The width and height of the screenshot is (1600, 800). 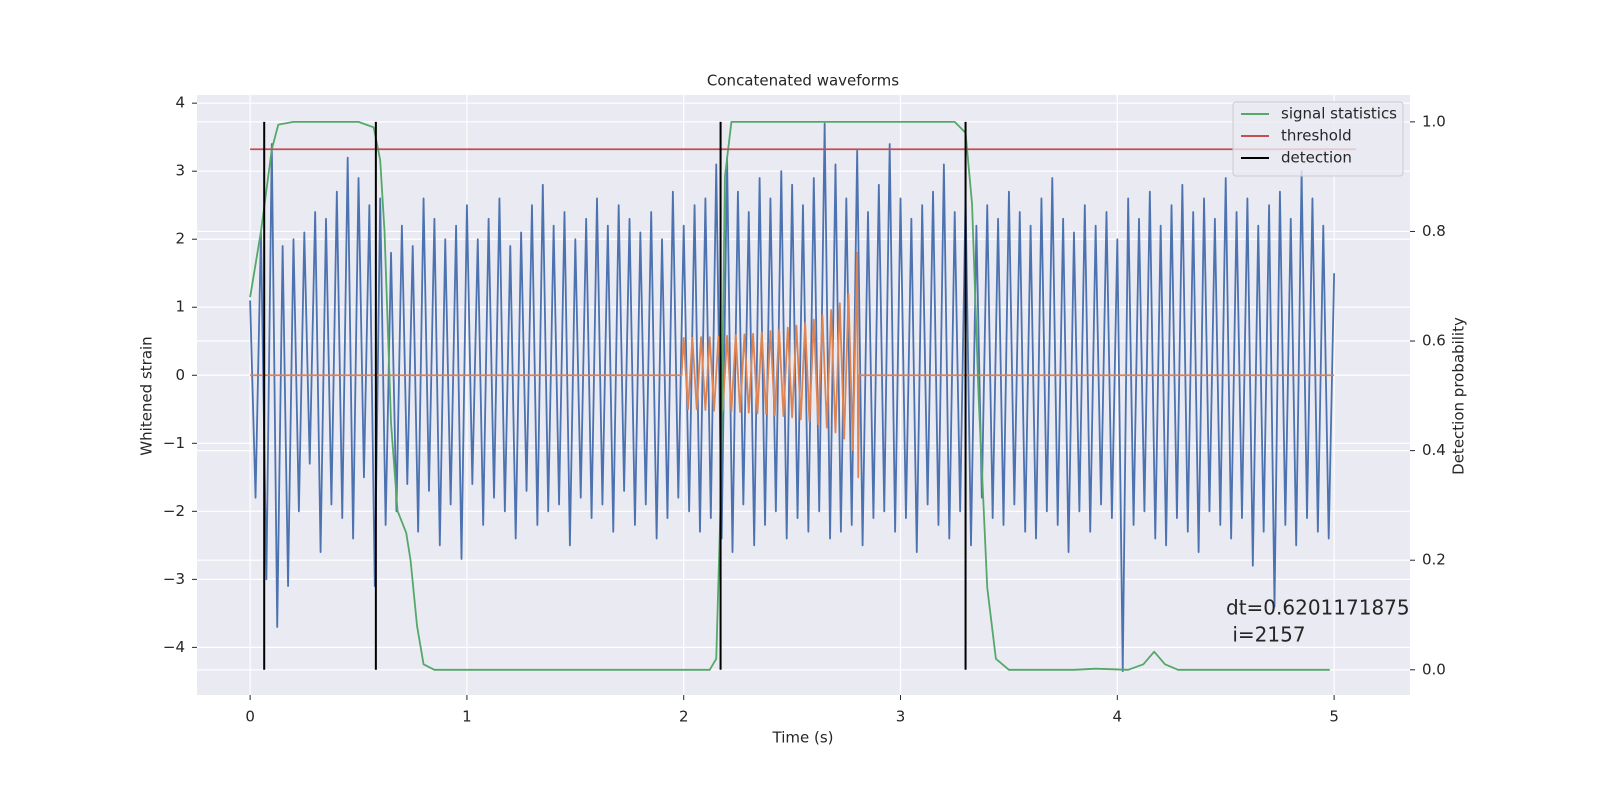 What do you see at coordinates (174, 511) in the screenshot?
I see `y-tick-label: −2` at bounding box center [174, 511].